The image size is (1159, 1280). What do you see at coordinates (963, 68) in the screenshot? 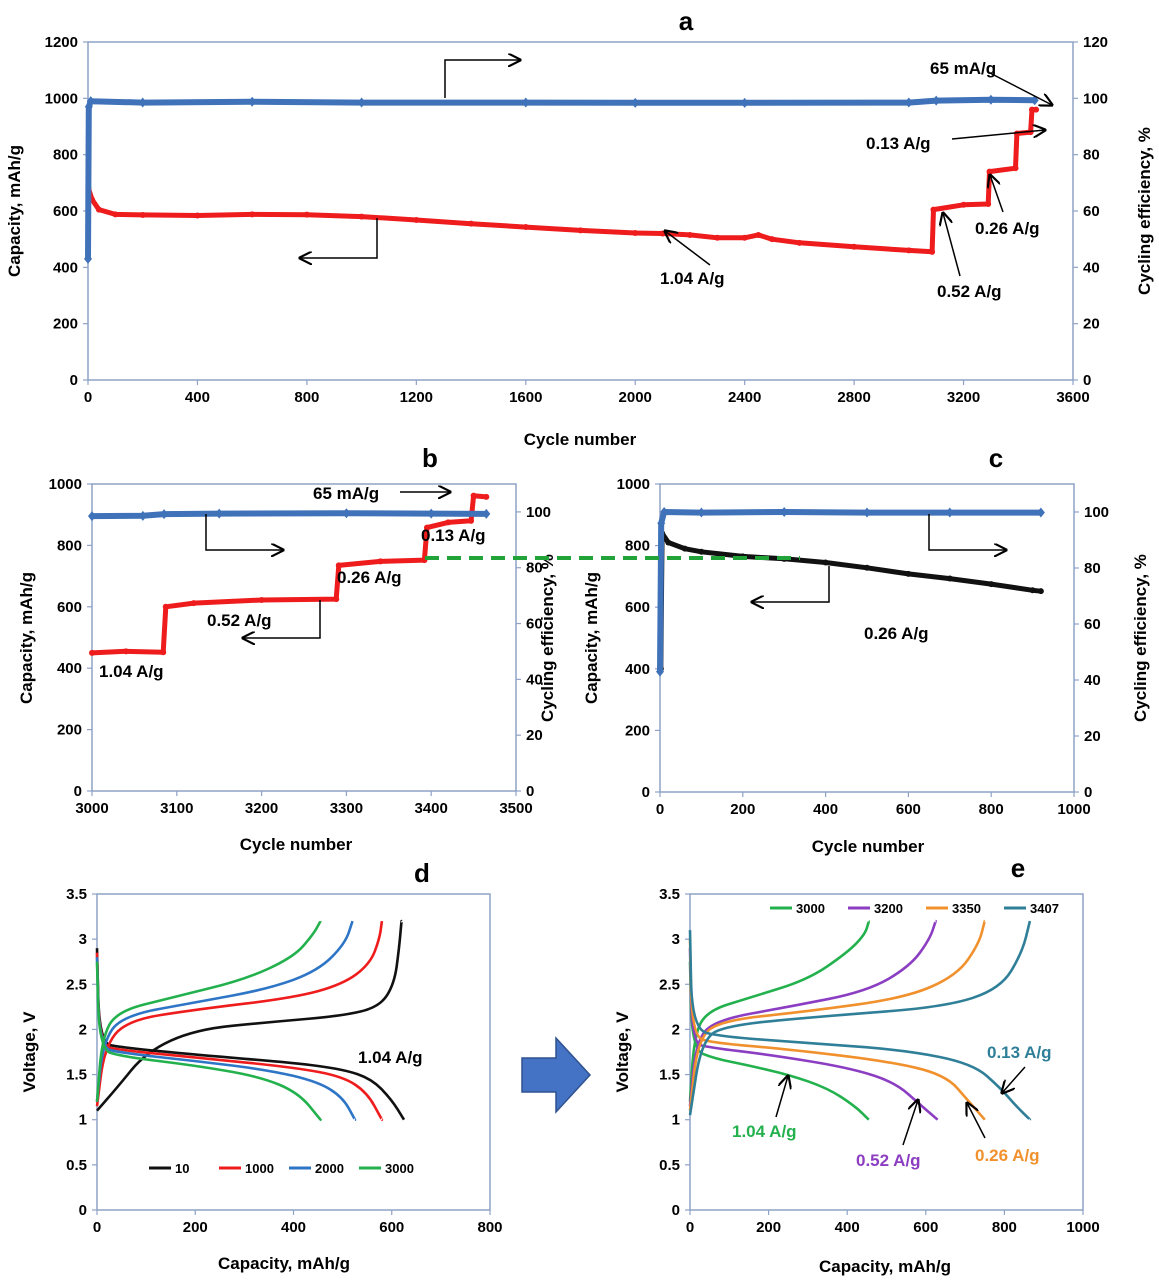
I see `annotation-a-65ma: 65 mA/g` at bounding box center [963, 68].